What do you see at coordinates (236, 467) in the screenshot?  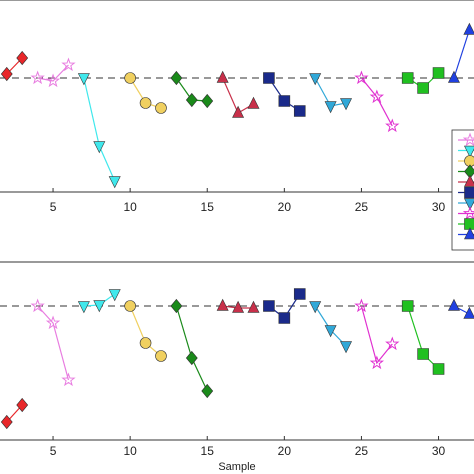 I see `x-axis-label: Sample` at bounding box center [236, 467].